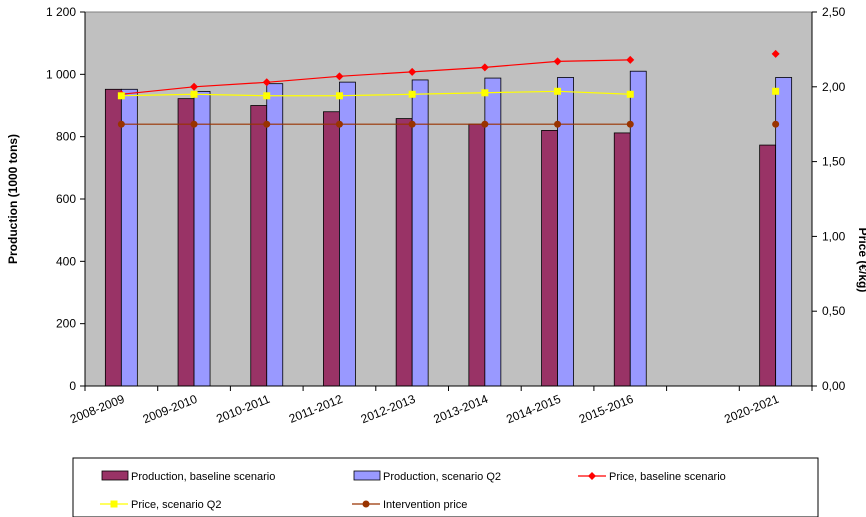 The width and height of the screenshot is (866, 517). What do you see at coordinates (834, 236) in the screenshot?
I see `y2-tick-label: 1,00` at bounding box center [834, 236].